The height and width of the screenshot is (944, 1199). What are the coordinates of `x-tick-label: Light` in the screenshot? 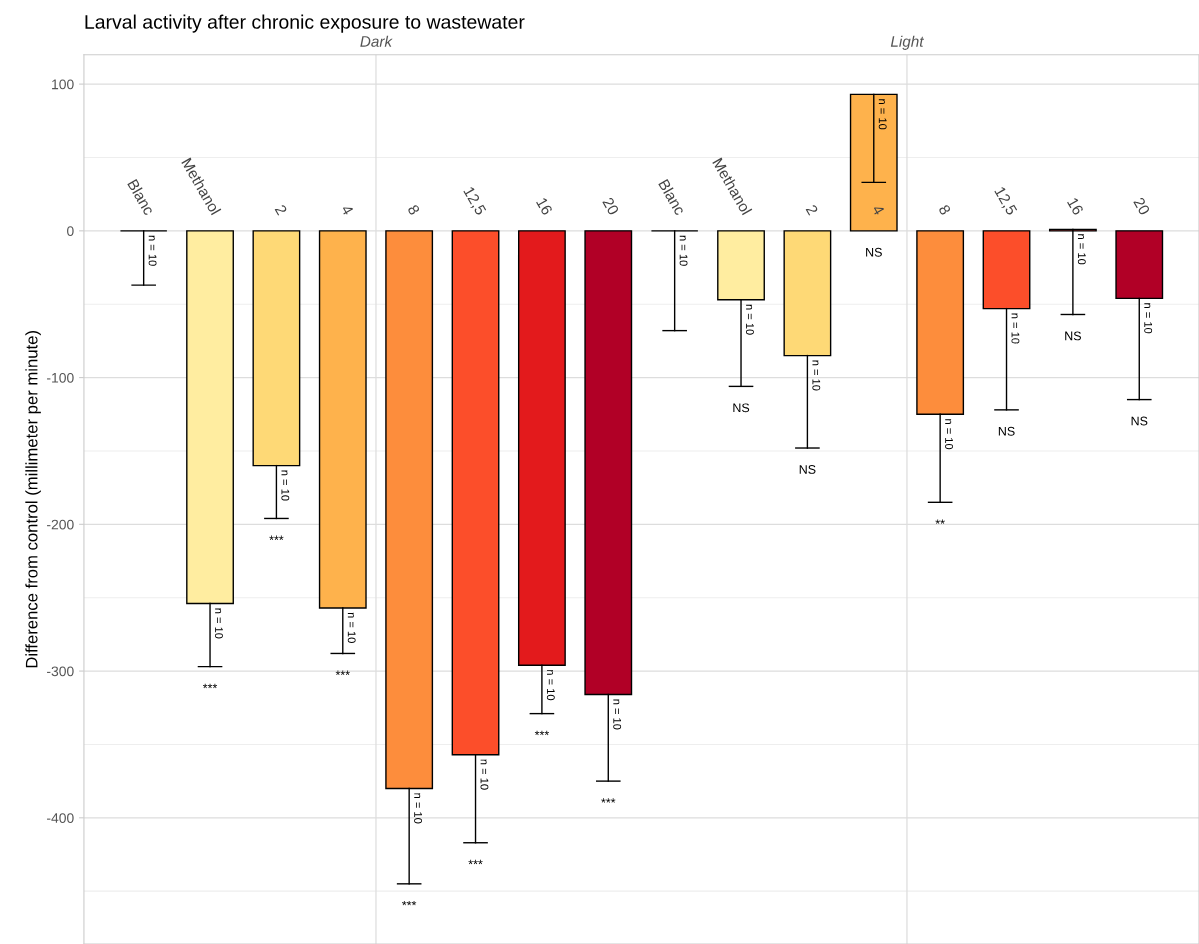 It's located at (907, 42).